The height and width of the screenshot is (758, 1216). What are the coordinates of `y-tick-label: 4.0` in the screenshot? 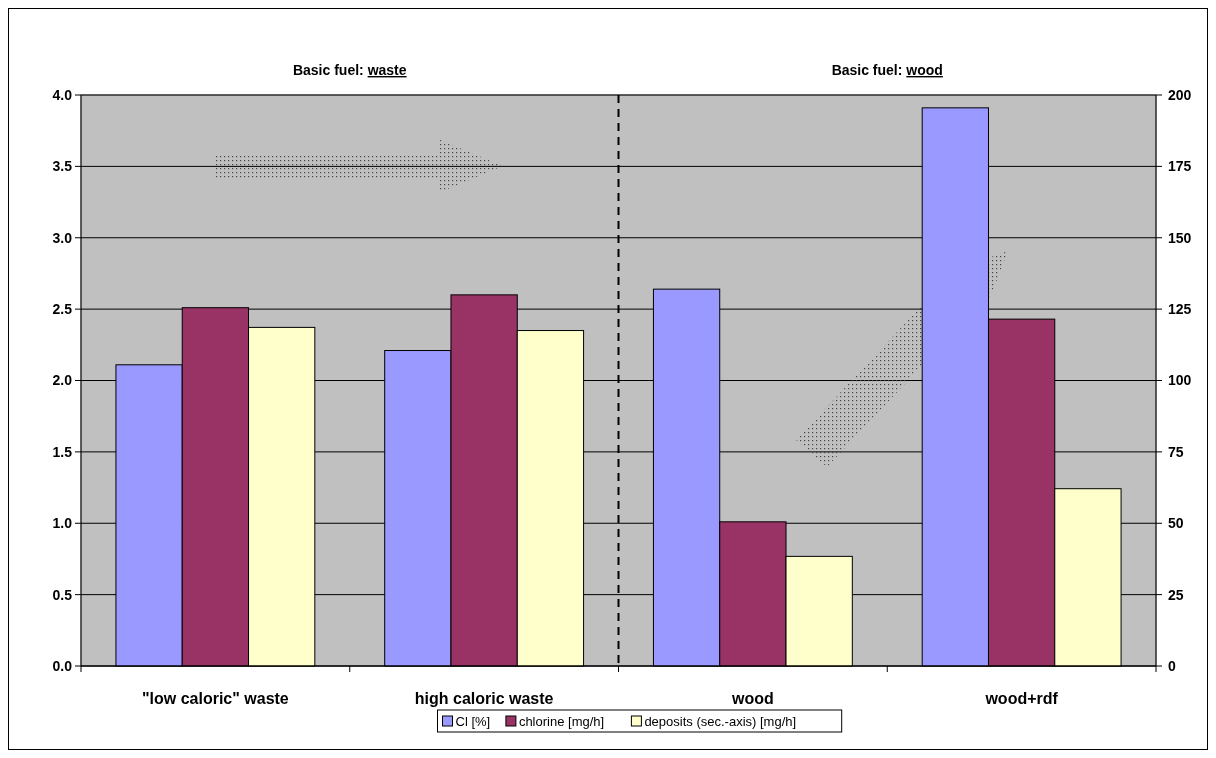 It's located at (62, 94).